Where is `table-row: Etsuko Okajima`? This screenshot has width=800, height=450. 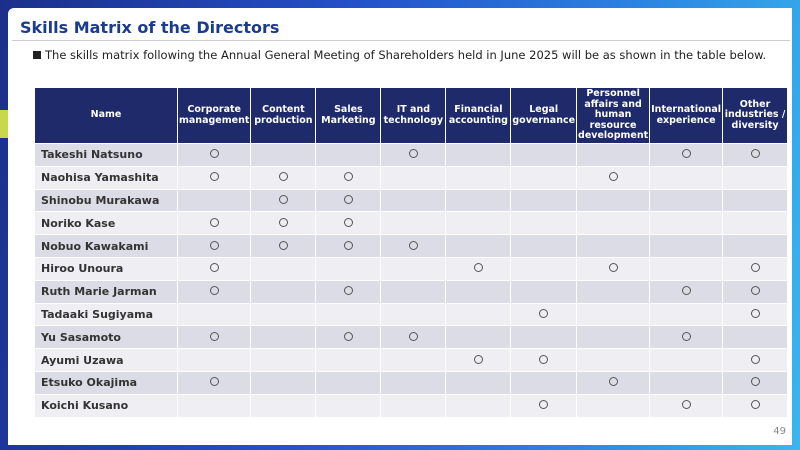
table-row: Etsuko Okajima is located at coordinates (411, 382).